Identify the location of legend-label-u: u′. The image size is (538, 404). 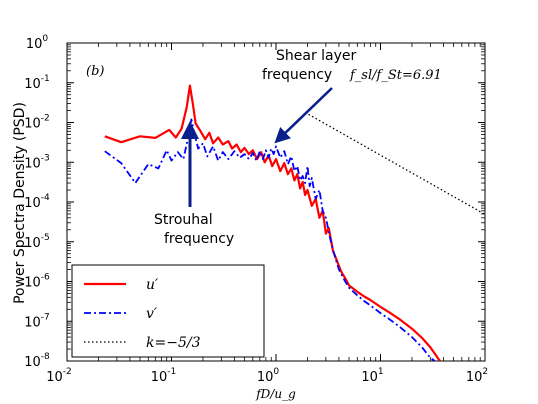
(152, 285).